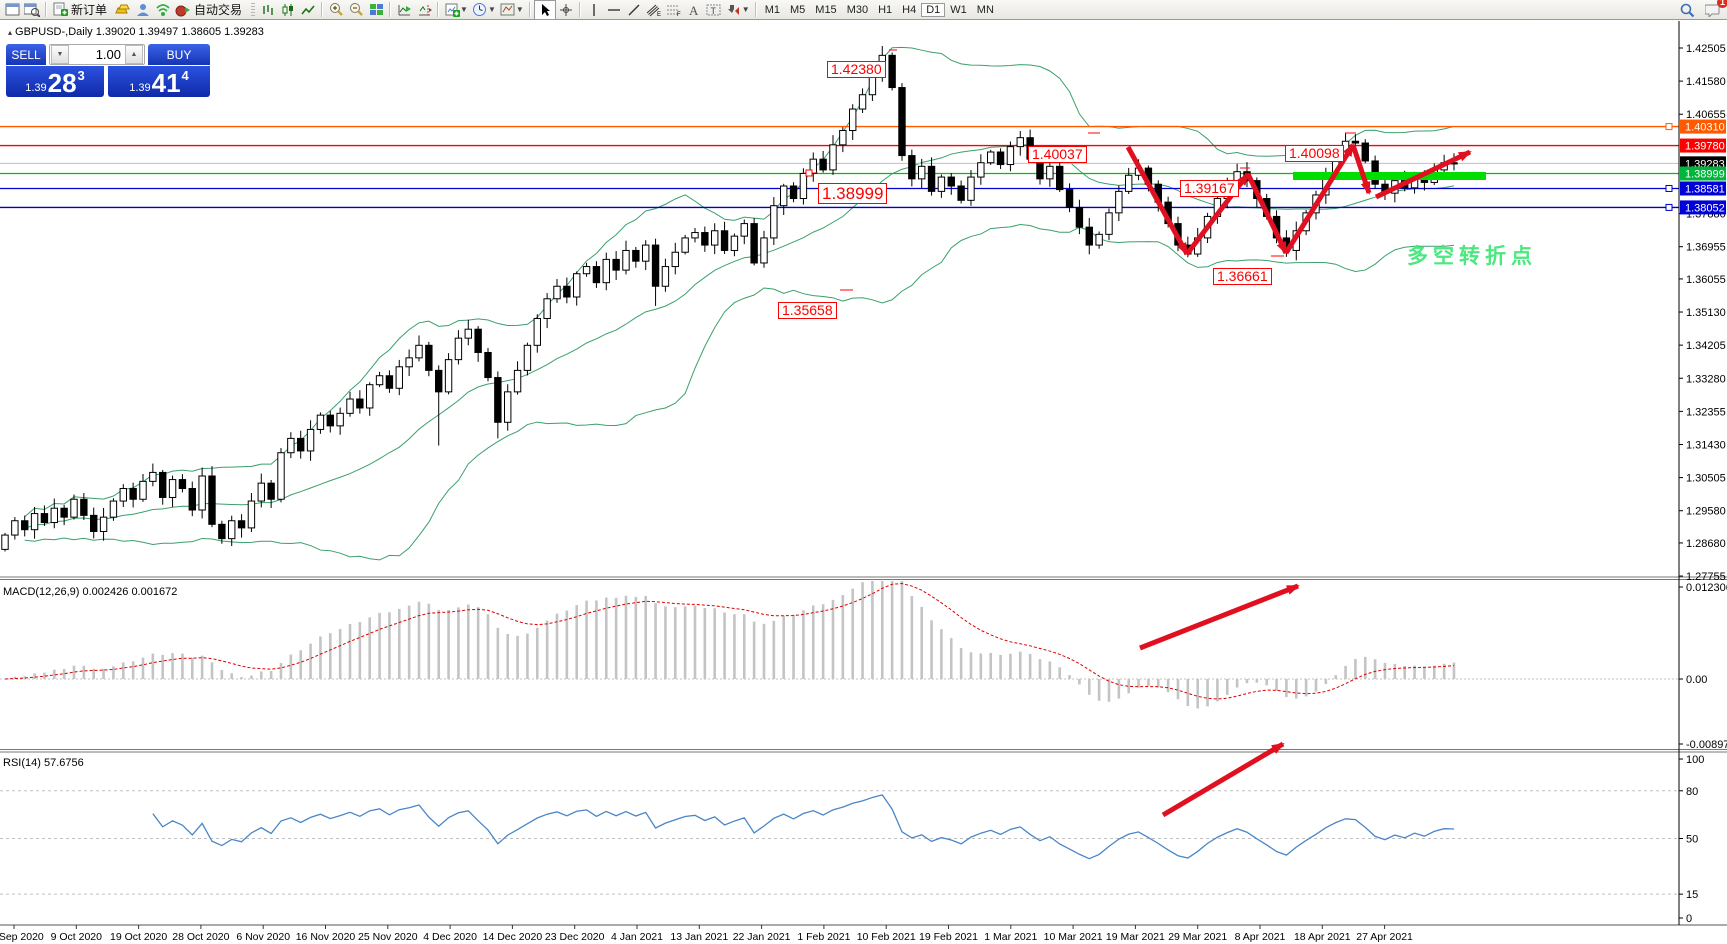  Describe the element at coordinates (1696, 680) in the screenshot. I see `svg-text: 0.00` at that location.